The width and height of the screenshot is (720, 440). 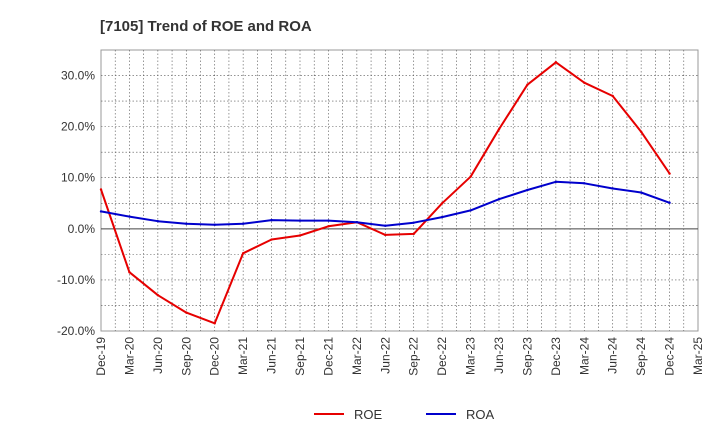 What do you see at coordinates (300, 356) in the screenshot?
I see `x-tick-label: Sep-21` at bounding box center [300, 356].